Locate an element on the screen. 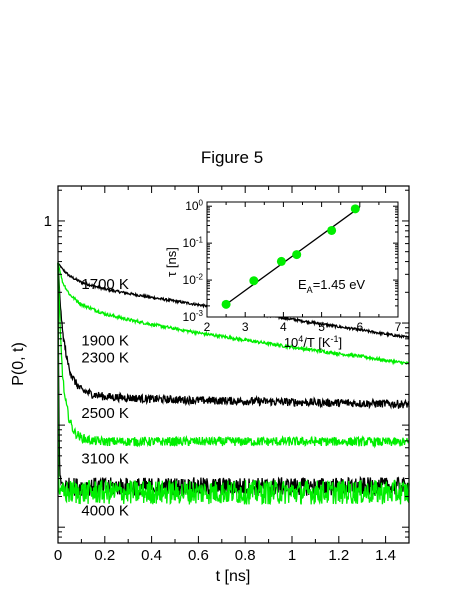 Image resolution: width=463 pixels, height=599 pixels. inset-x-axis-label: 104​/T [K-1​] is located at coordinates (313, 342).